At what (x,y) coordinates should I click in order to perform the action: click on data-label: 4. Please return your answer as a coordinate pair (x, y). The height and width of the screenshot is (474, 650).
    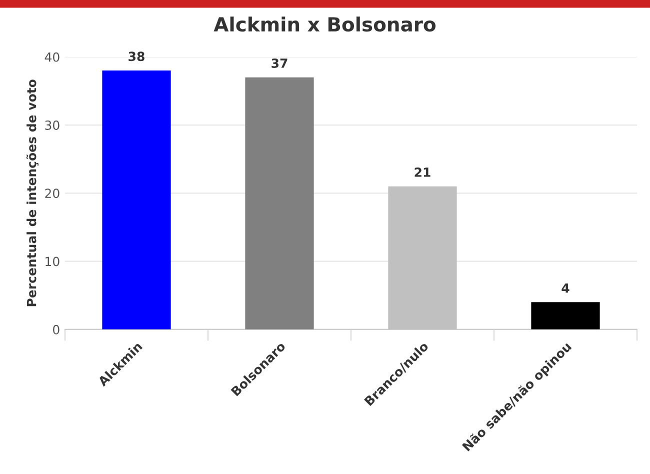
    Looking at the image, I should click on (566, 288).